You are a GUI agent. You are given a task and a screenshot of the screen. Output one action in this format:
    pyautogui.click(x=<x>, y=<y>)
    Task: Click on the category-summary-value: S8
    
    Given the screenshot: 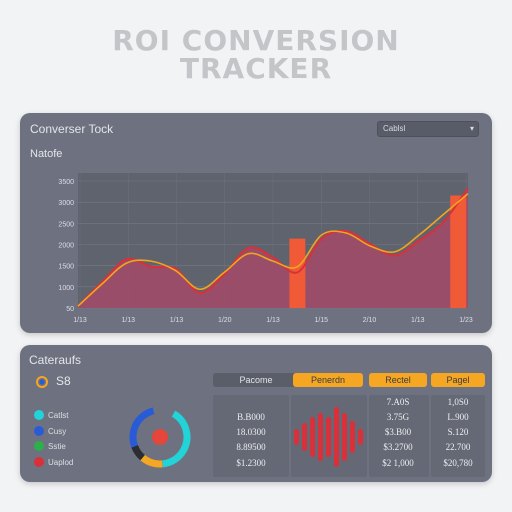 What is the action you would take?
    pyautogui.click(x=63, y=381)
    